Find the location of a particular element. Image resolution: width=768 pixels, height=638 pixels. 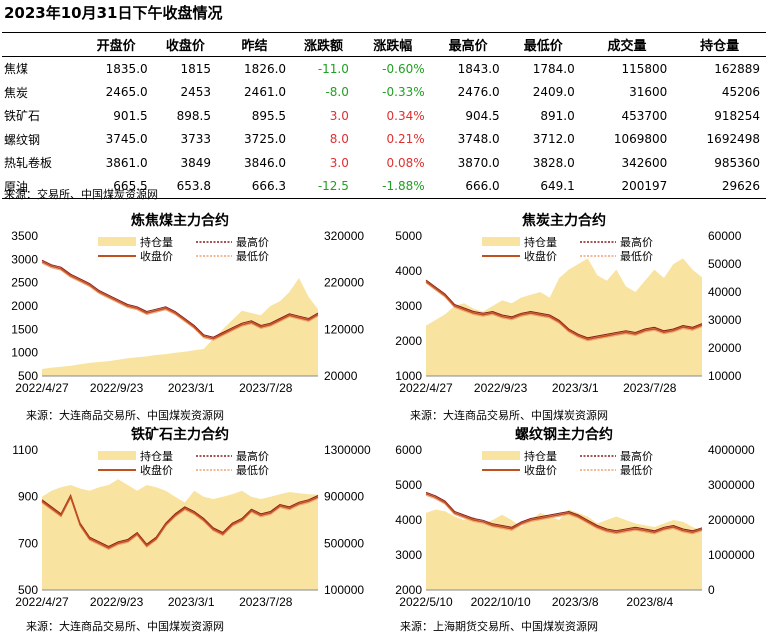

table-cell-close: 2453 is located at coordinates (195, 92).